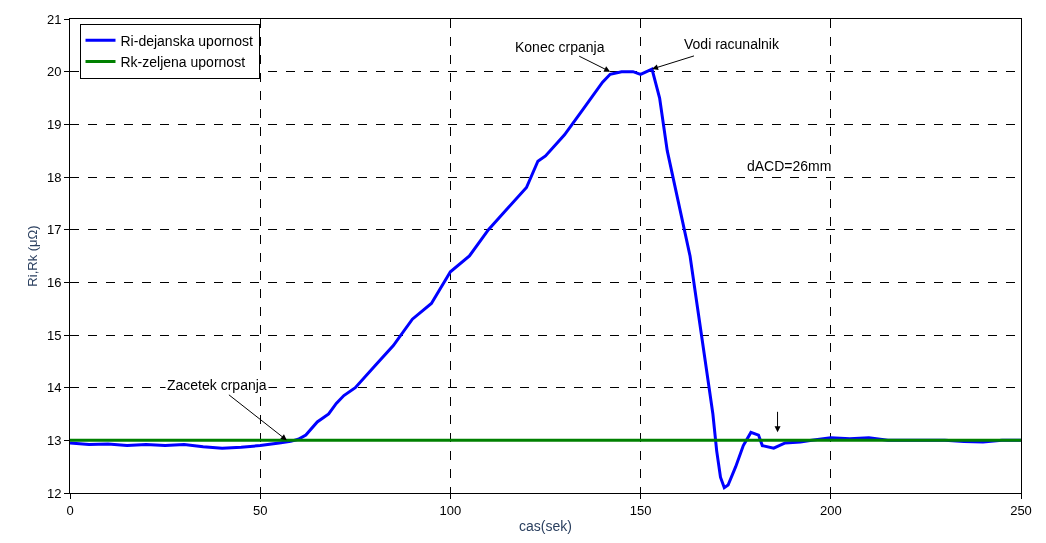 The width and height of the screenshot is (1046, 543). I want to click on y-tick-label: 16, so click(54, 282).